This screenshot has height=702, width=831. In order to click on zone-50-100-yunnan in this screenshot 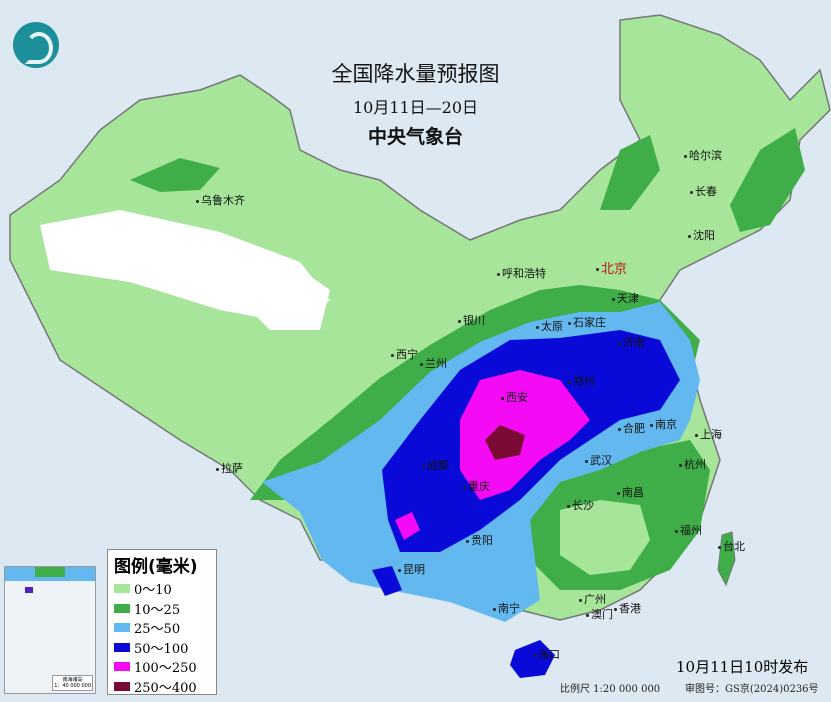, I will do `click(387, 581)`.